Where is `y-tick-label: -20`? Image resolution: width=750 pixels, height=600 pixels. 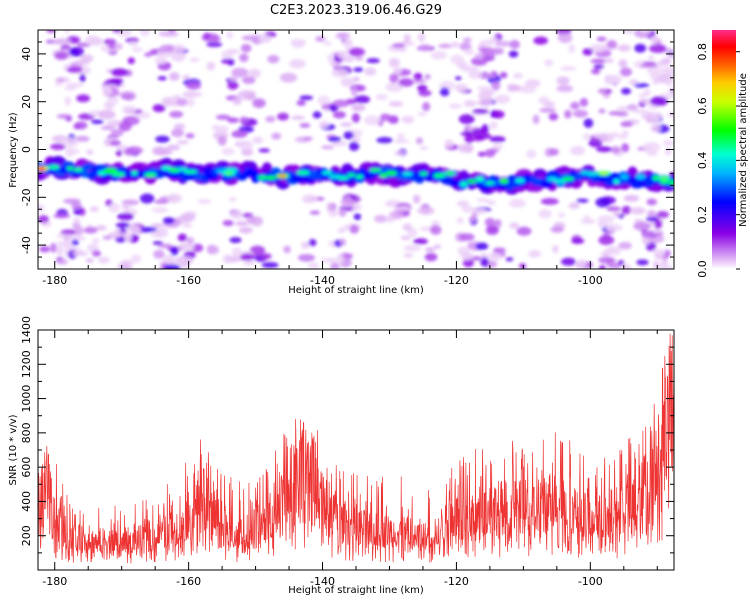
y-tick-label: -20 is located at coordinates (26, 197).